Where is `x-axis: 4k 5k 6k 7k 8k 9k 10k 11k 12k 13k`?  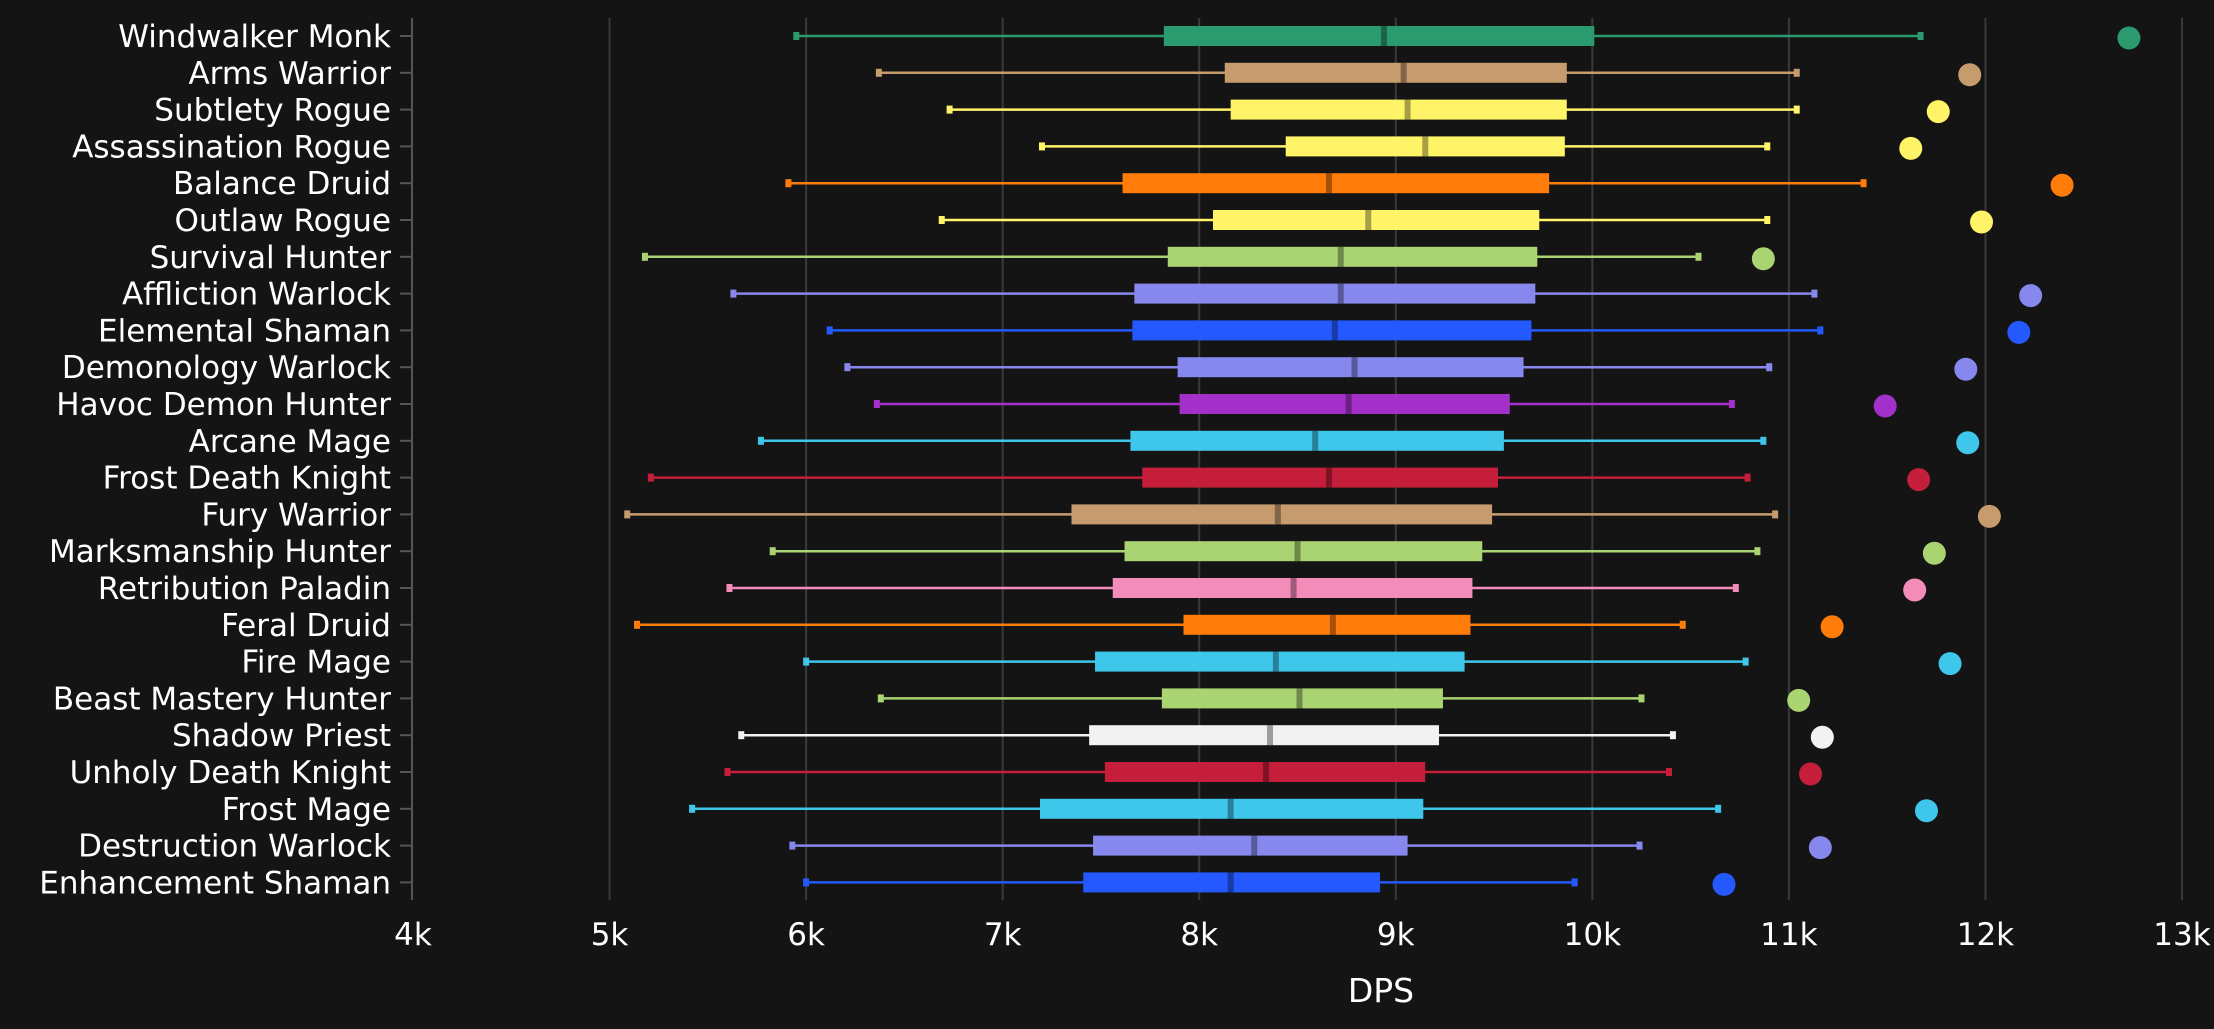 x-axis: 4k 5k 6k 7k 8k 9k 10k 11k 12k 13k is located at coordinates (1302, 935).